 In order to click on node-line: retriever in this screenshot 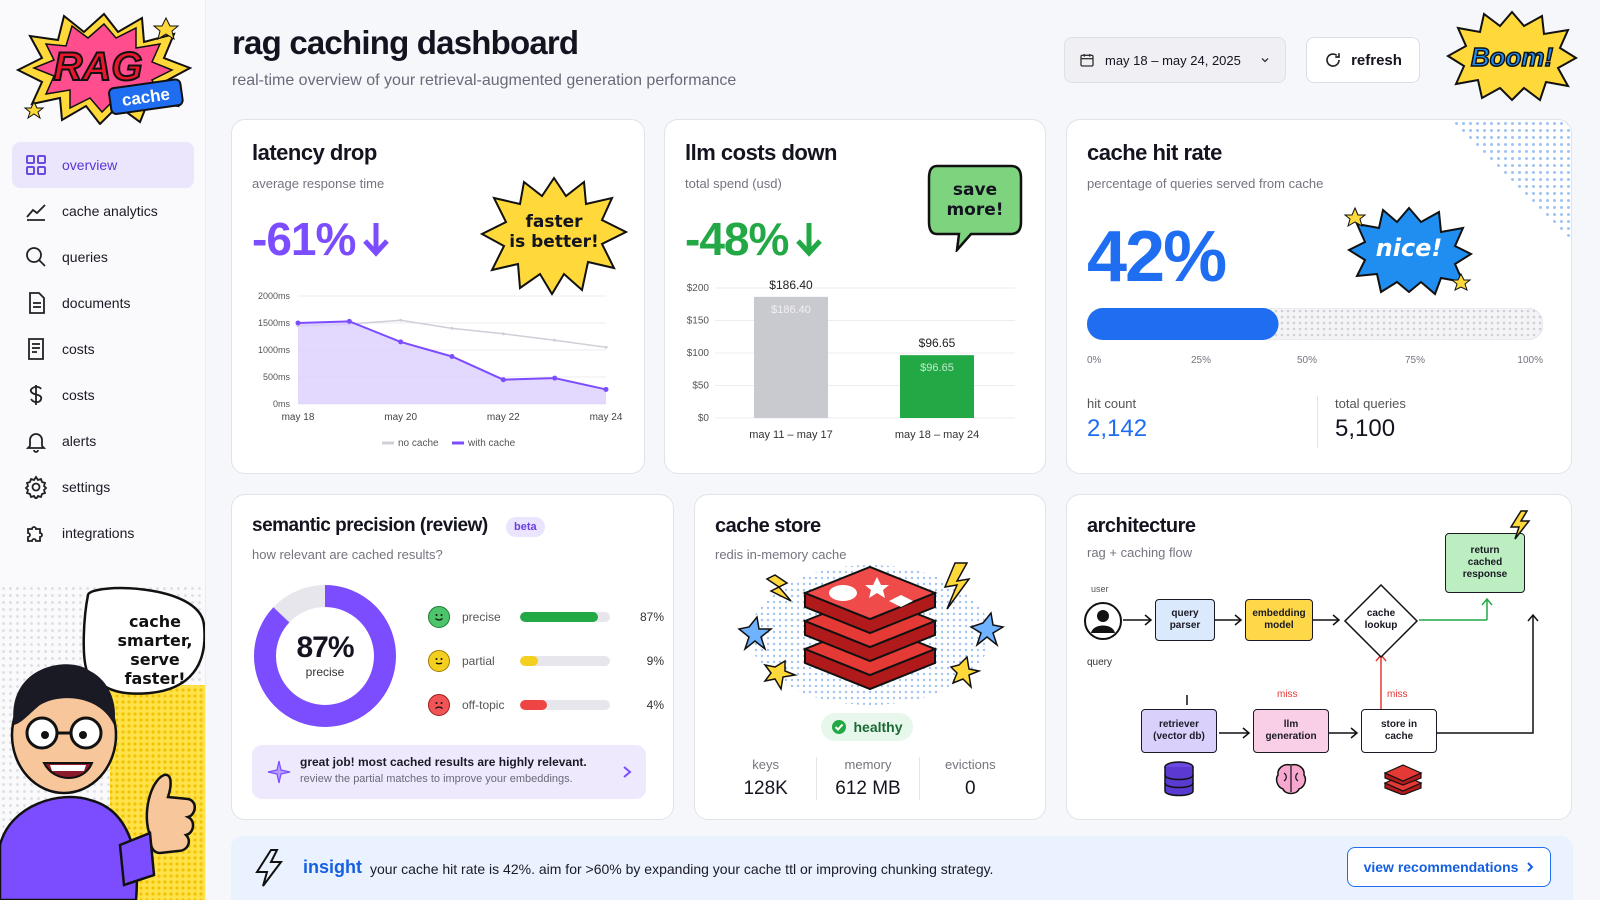, I will do `click(1178, 724)`.